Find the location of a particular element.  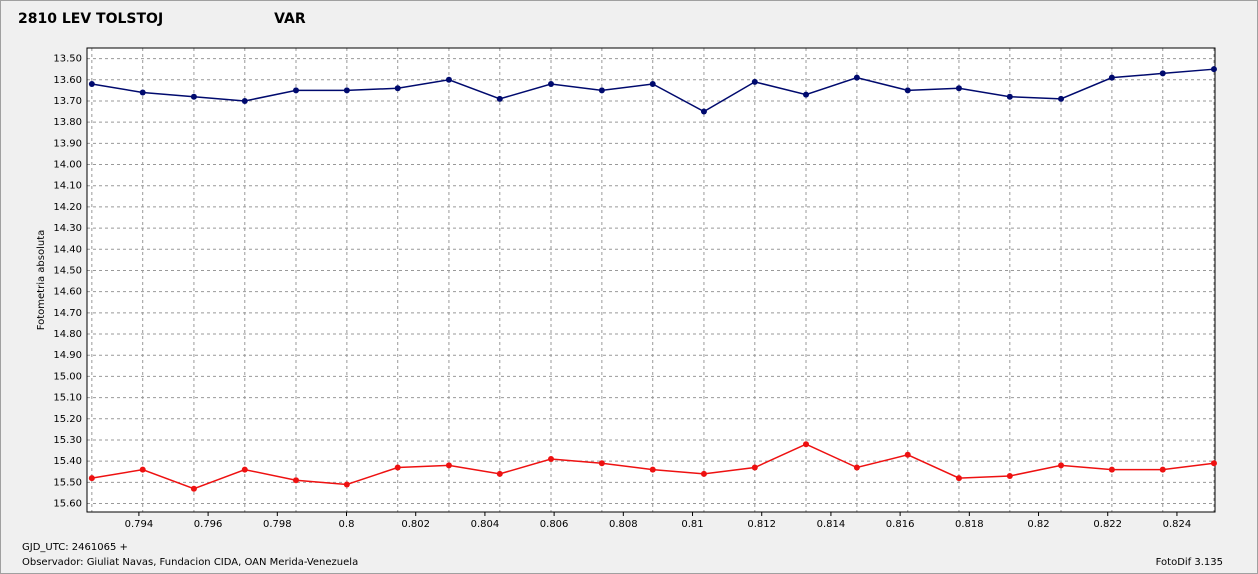

legend-label: VAR is located at coordinates (290, 19).